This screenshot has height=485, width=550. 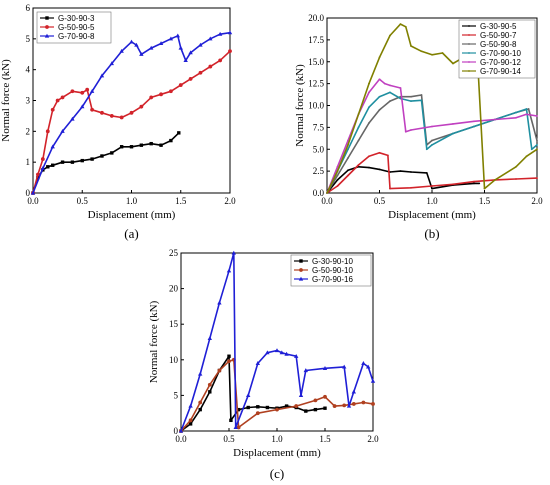 I want to click on y-tick-label: 17.5, so click(x=316, y=40).